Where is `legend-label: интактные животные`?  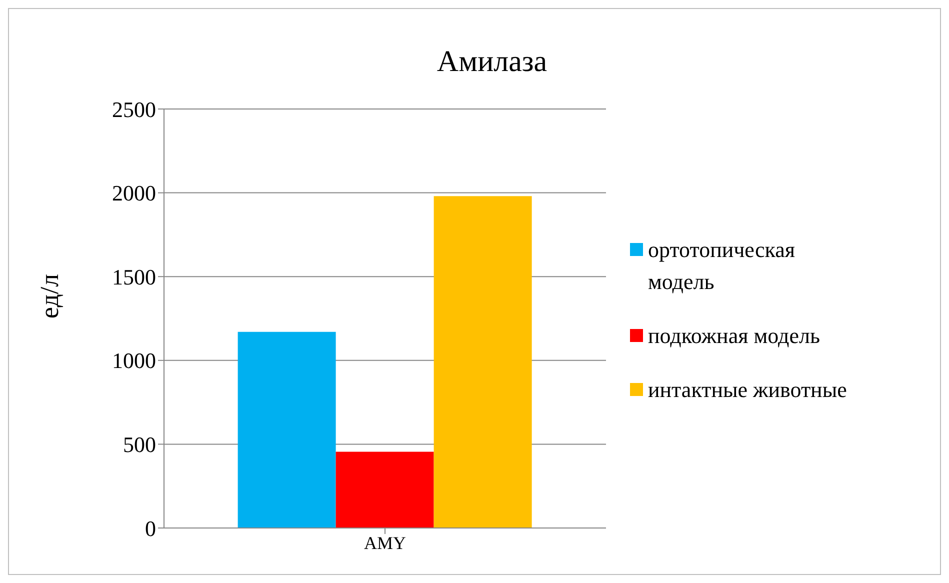 legend-label: интактные животные is located at coordinates (748, 390).